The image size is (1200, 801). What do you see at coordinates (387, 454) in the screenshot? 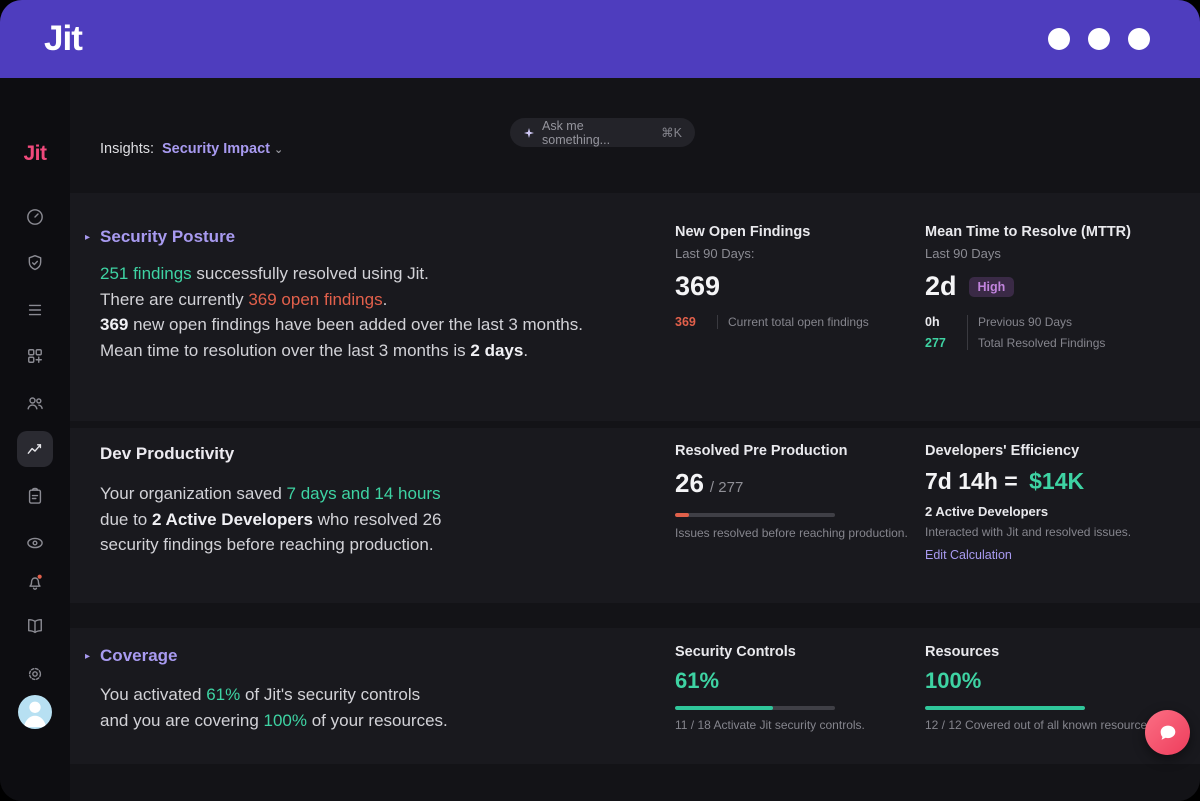
I see `dev-productivity-title: Dev Productivity` at bounding box center [387, 454].